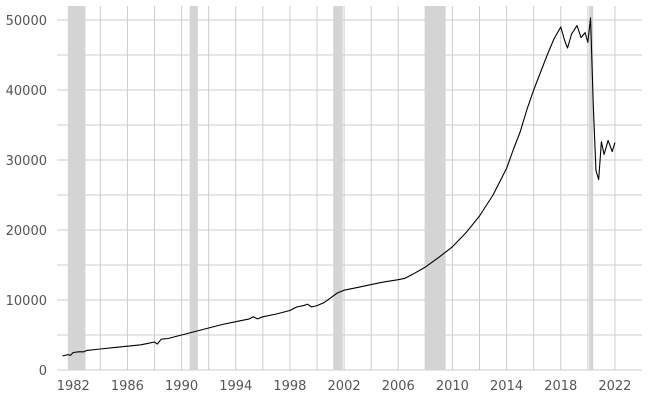 Image resolution: width=650 pixels, height=400 pixels. What do you see at coordinates (26, 231) in the screenshot?
I see `y-tick-label: 20000` at bounding box center [26, 231].